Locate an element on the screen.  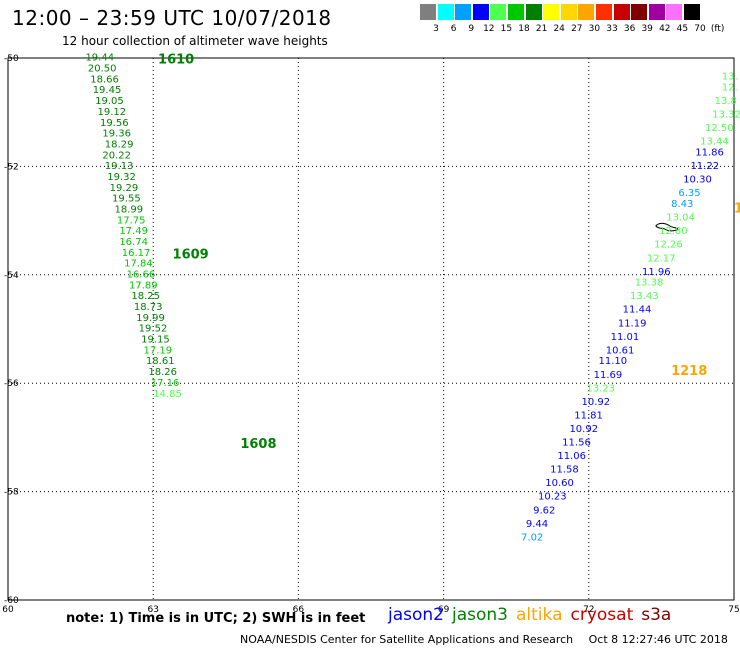
scale-label: 30 is located at coordinates (594, 29).